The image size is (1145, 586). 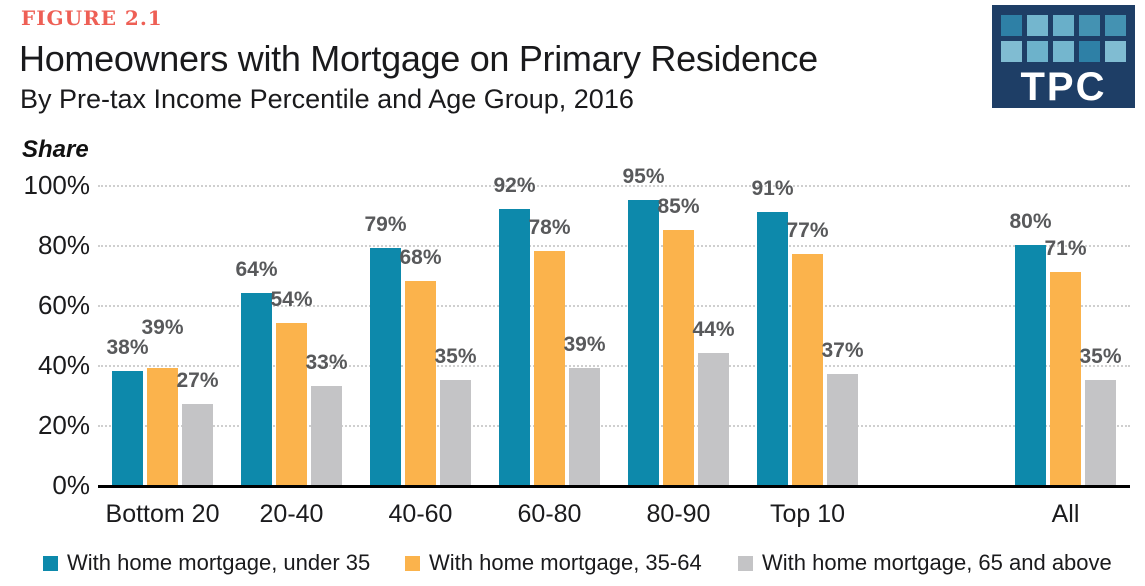 I want to click on tpc-logo: TPC, so click(x=1063, y=56).